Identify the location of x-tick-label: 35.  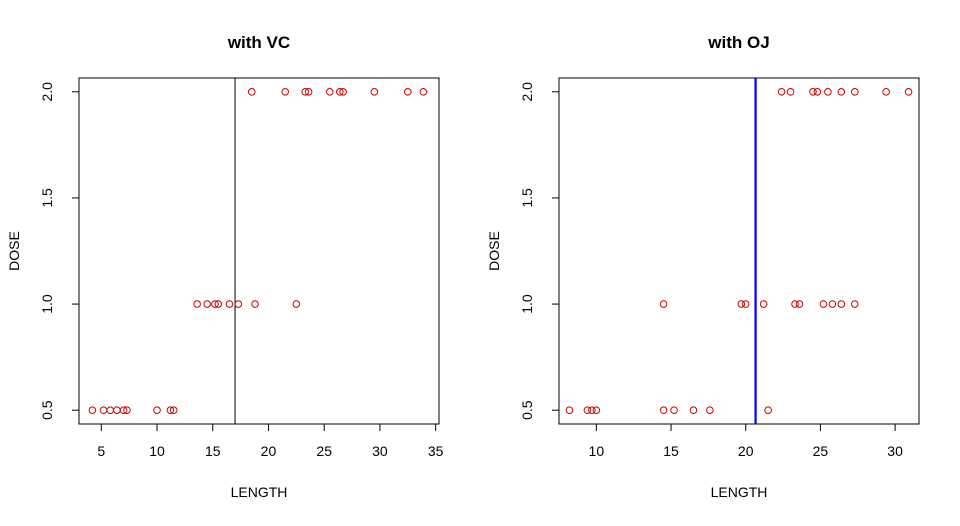
(436, 451).